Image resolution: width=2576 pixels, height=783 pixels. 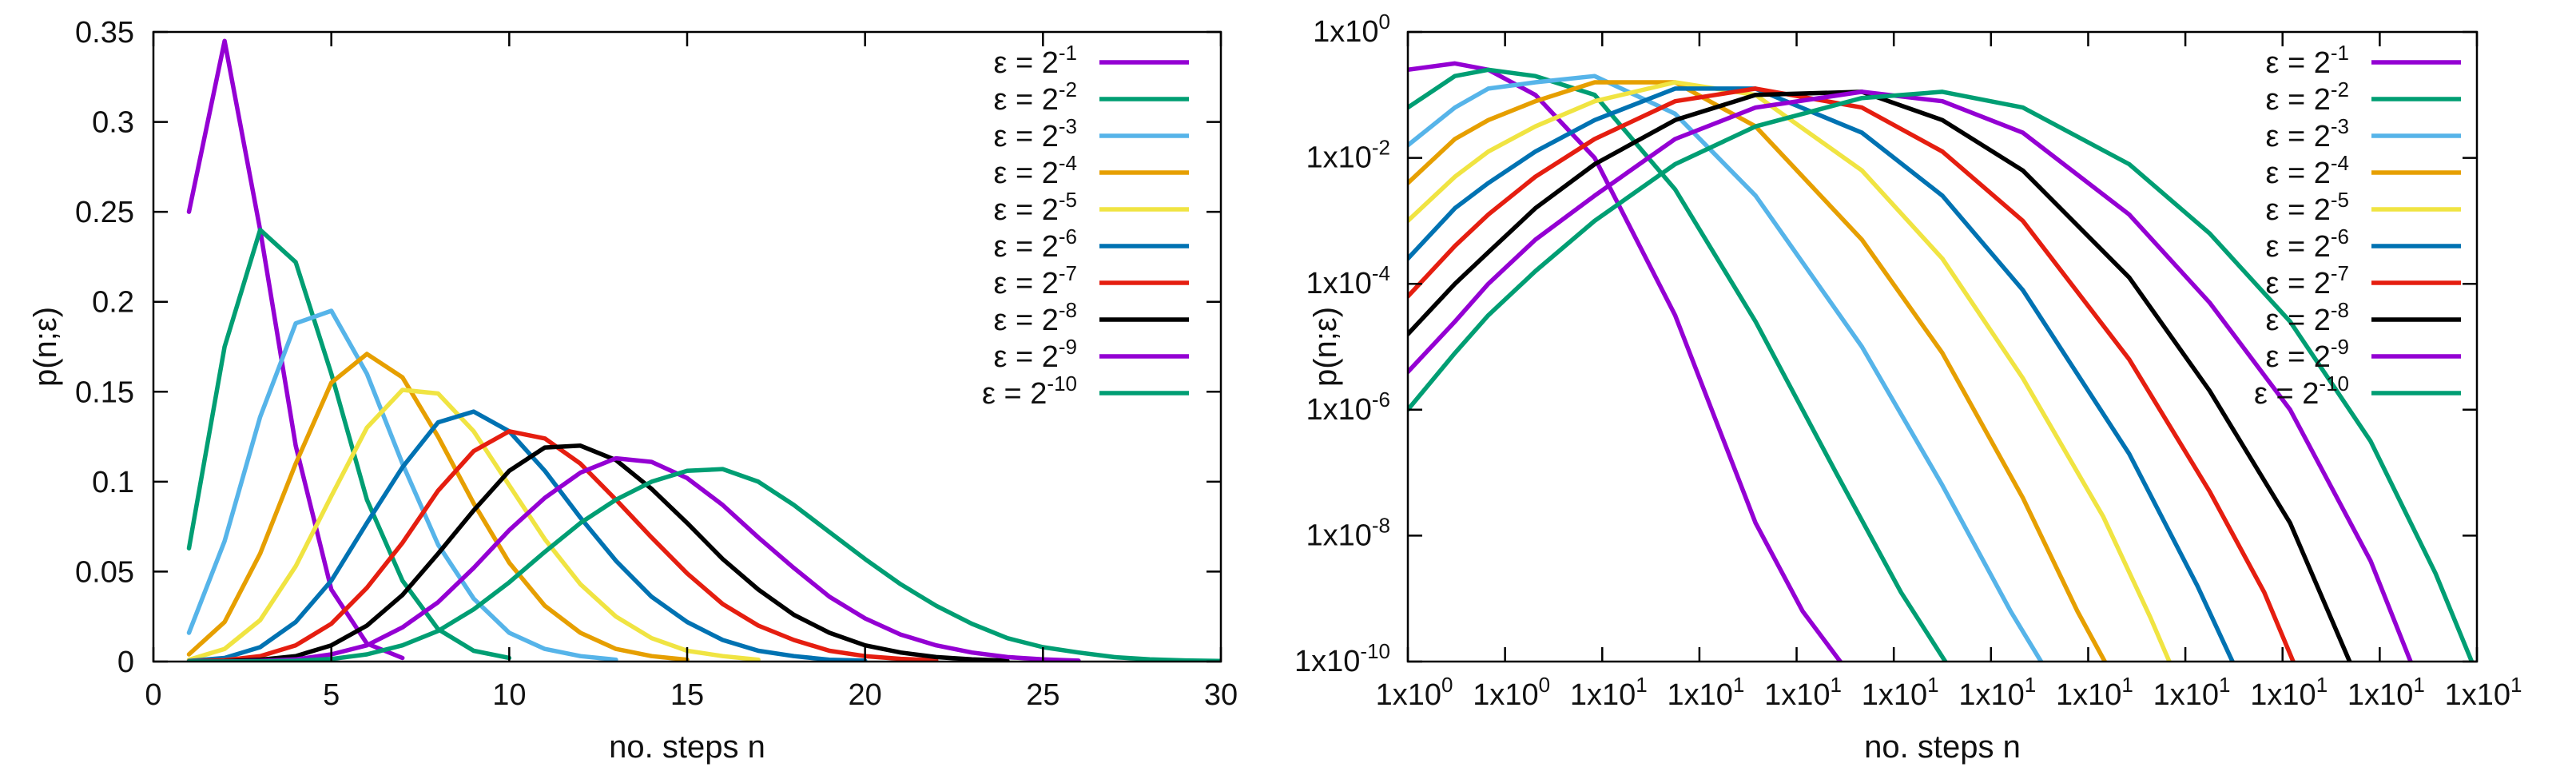 What do you see at coordinates (2340, 53) in the screenshot?
I see `legend-label-exponent: -1` at bounding box center [2340, 53].